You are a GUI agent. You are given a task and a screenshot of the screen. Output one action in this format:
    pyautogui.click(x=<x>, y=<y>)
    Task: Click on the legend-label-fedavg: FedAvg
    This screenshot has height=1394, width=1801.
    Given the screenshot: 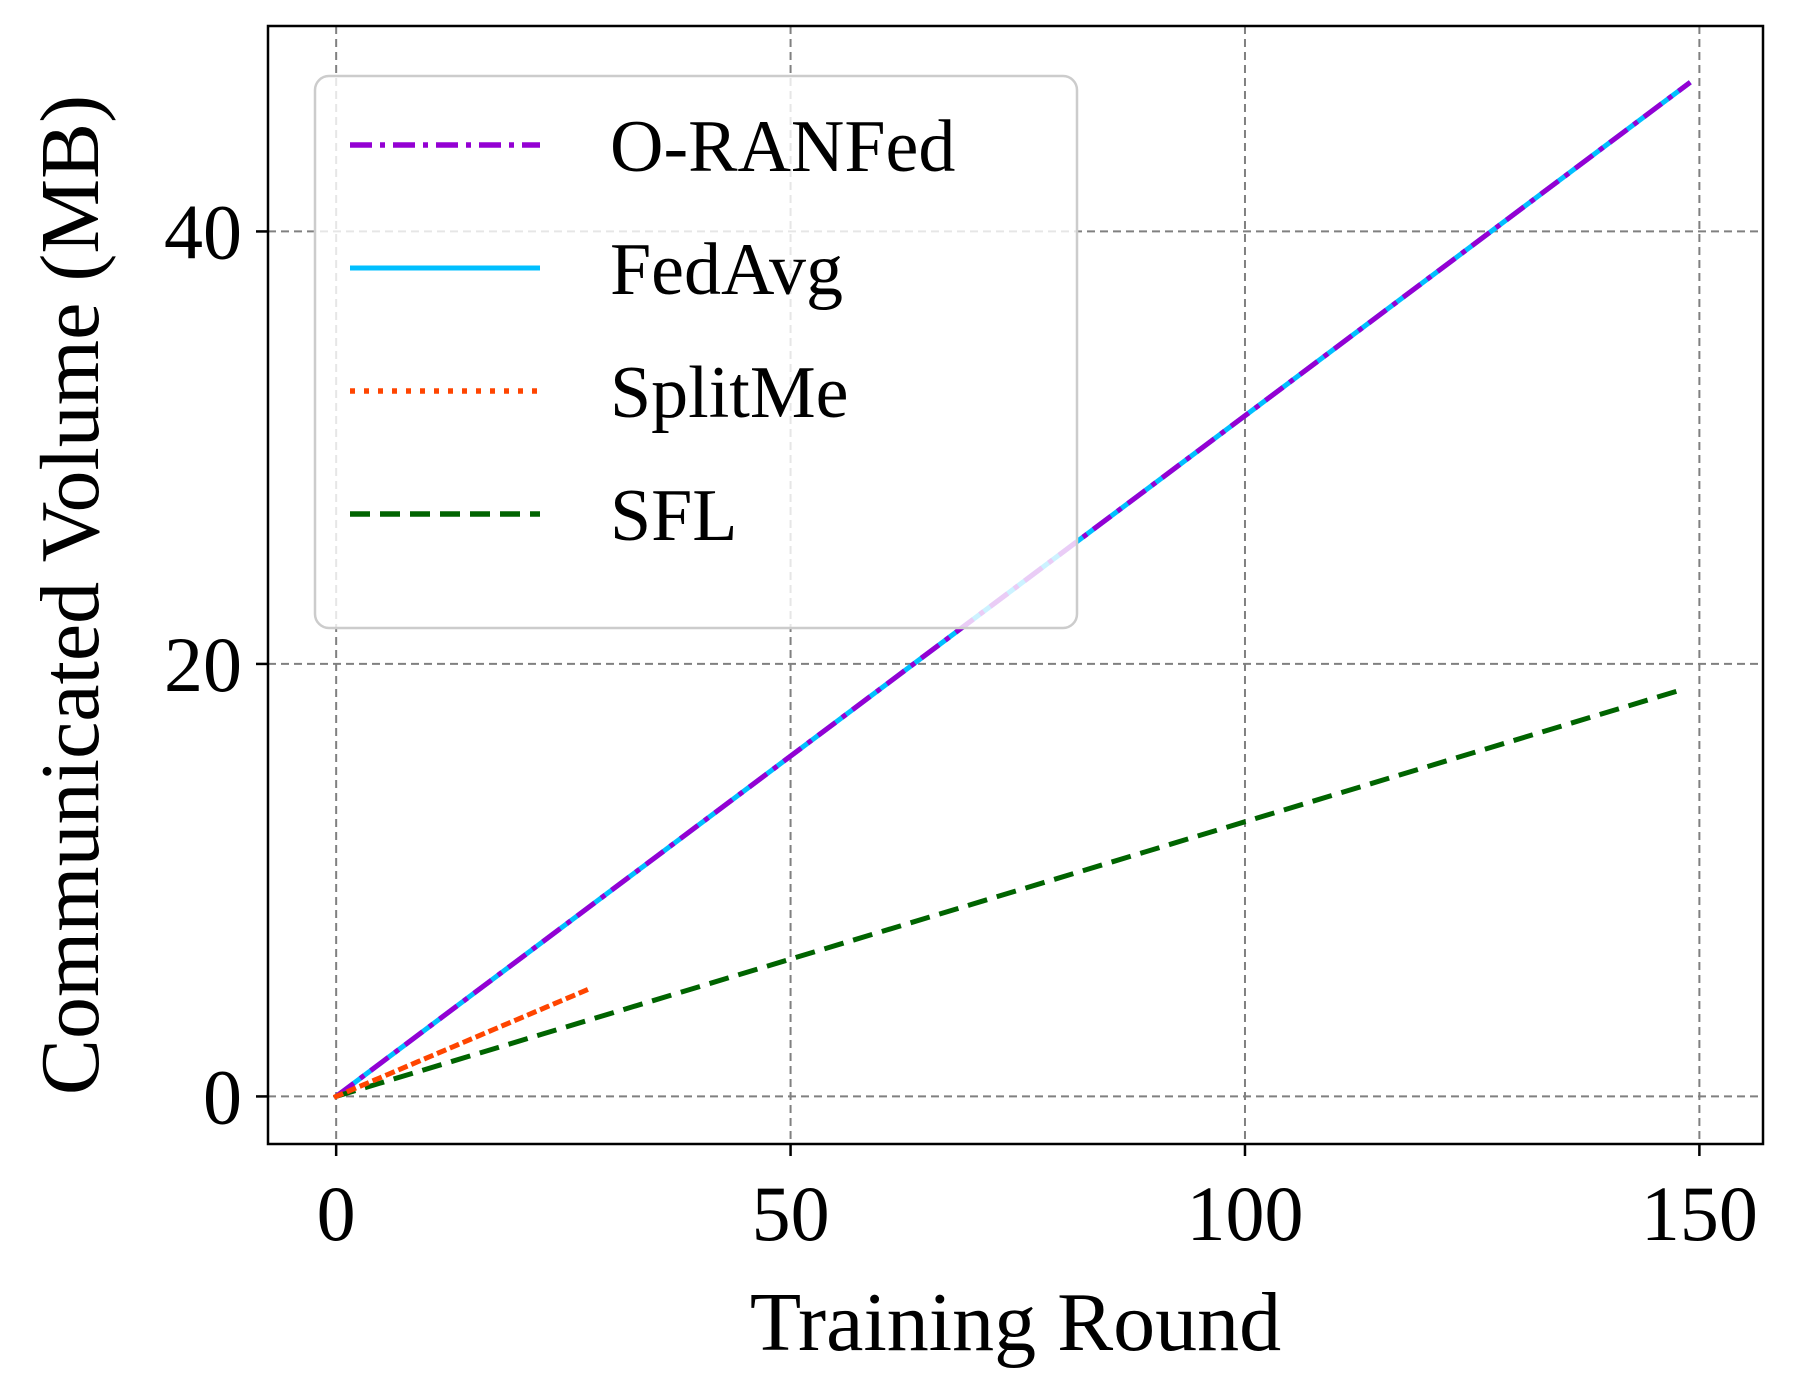 What is the action you would take?
    pyautogui.click(x=726, y=270)
    